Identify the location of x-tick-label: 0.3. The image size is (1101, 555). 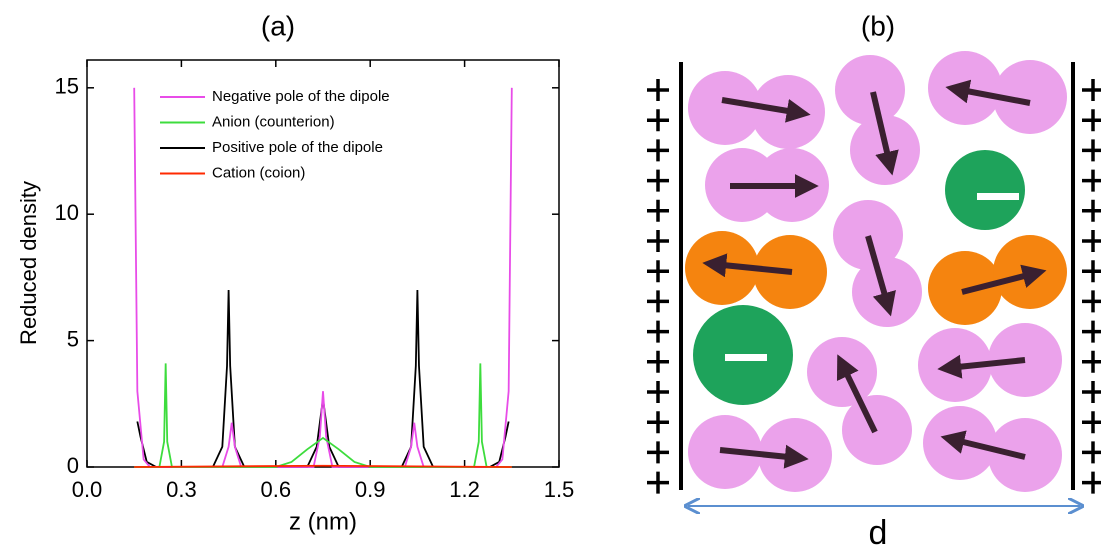
(181, 489).